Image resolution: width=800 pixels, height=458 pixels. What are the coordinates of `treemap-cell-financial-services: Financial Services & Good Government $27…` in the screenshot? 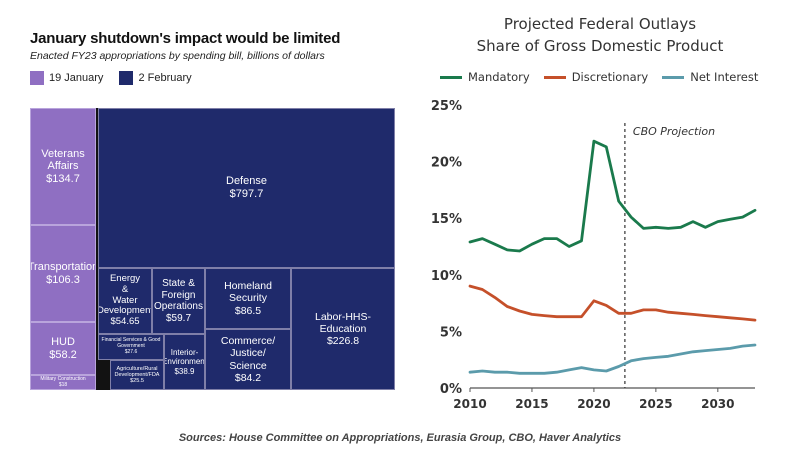 It's located at (131, 347).